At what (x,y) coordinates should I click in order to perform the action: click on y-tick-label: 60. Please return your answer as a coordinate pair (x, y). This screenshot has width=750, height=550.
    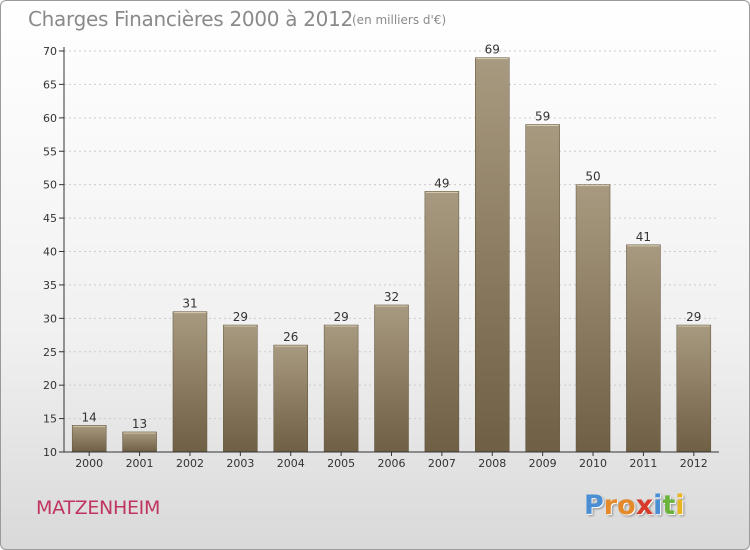
    Looking at the image, I should click on (50, 118).